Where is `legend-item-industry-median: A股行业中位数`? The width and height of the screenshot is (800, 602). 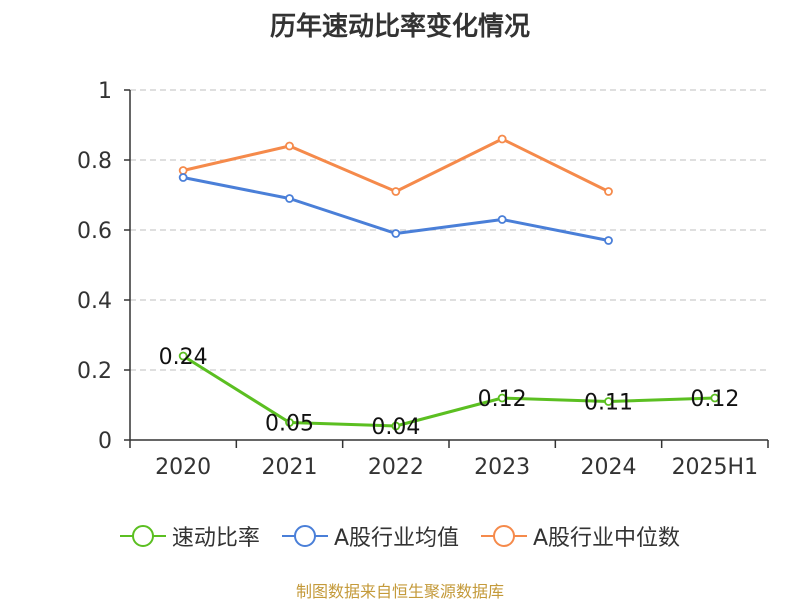 legend-item-industry-median: A股行业中位数 is located at coordinates (580, 536).